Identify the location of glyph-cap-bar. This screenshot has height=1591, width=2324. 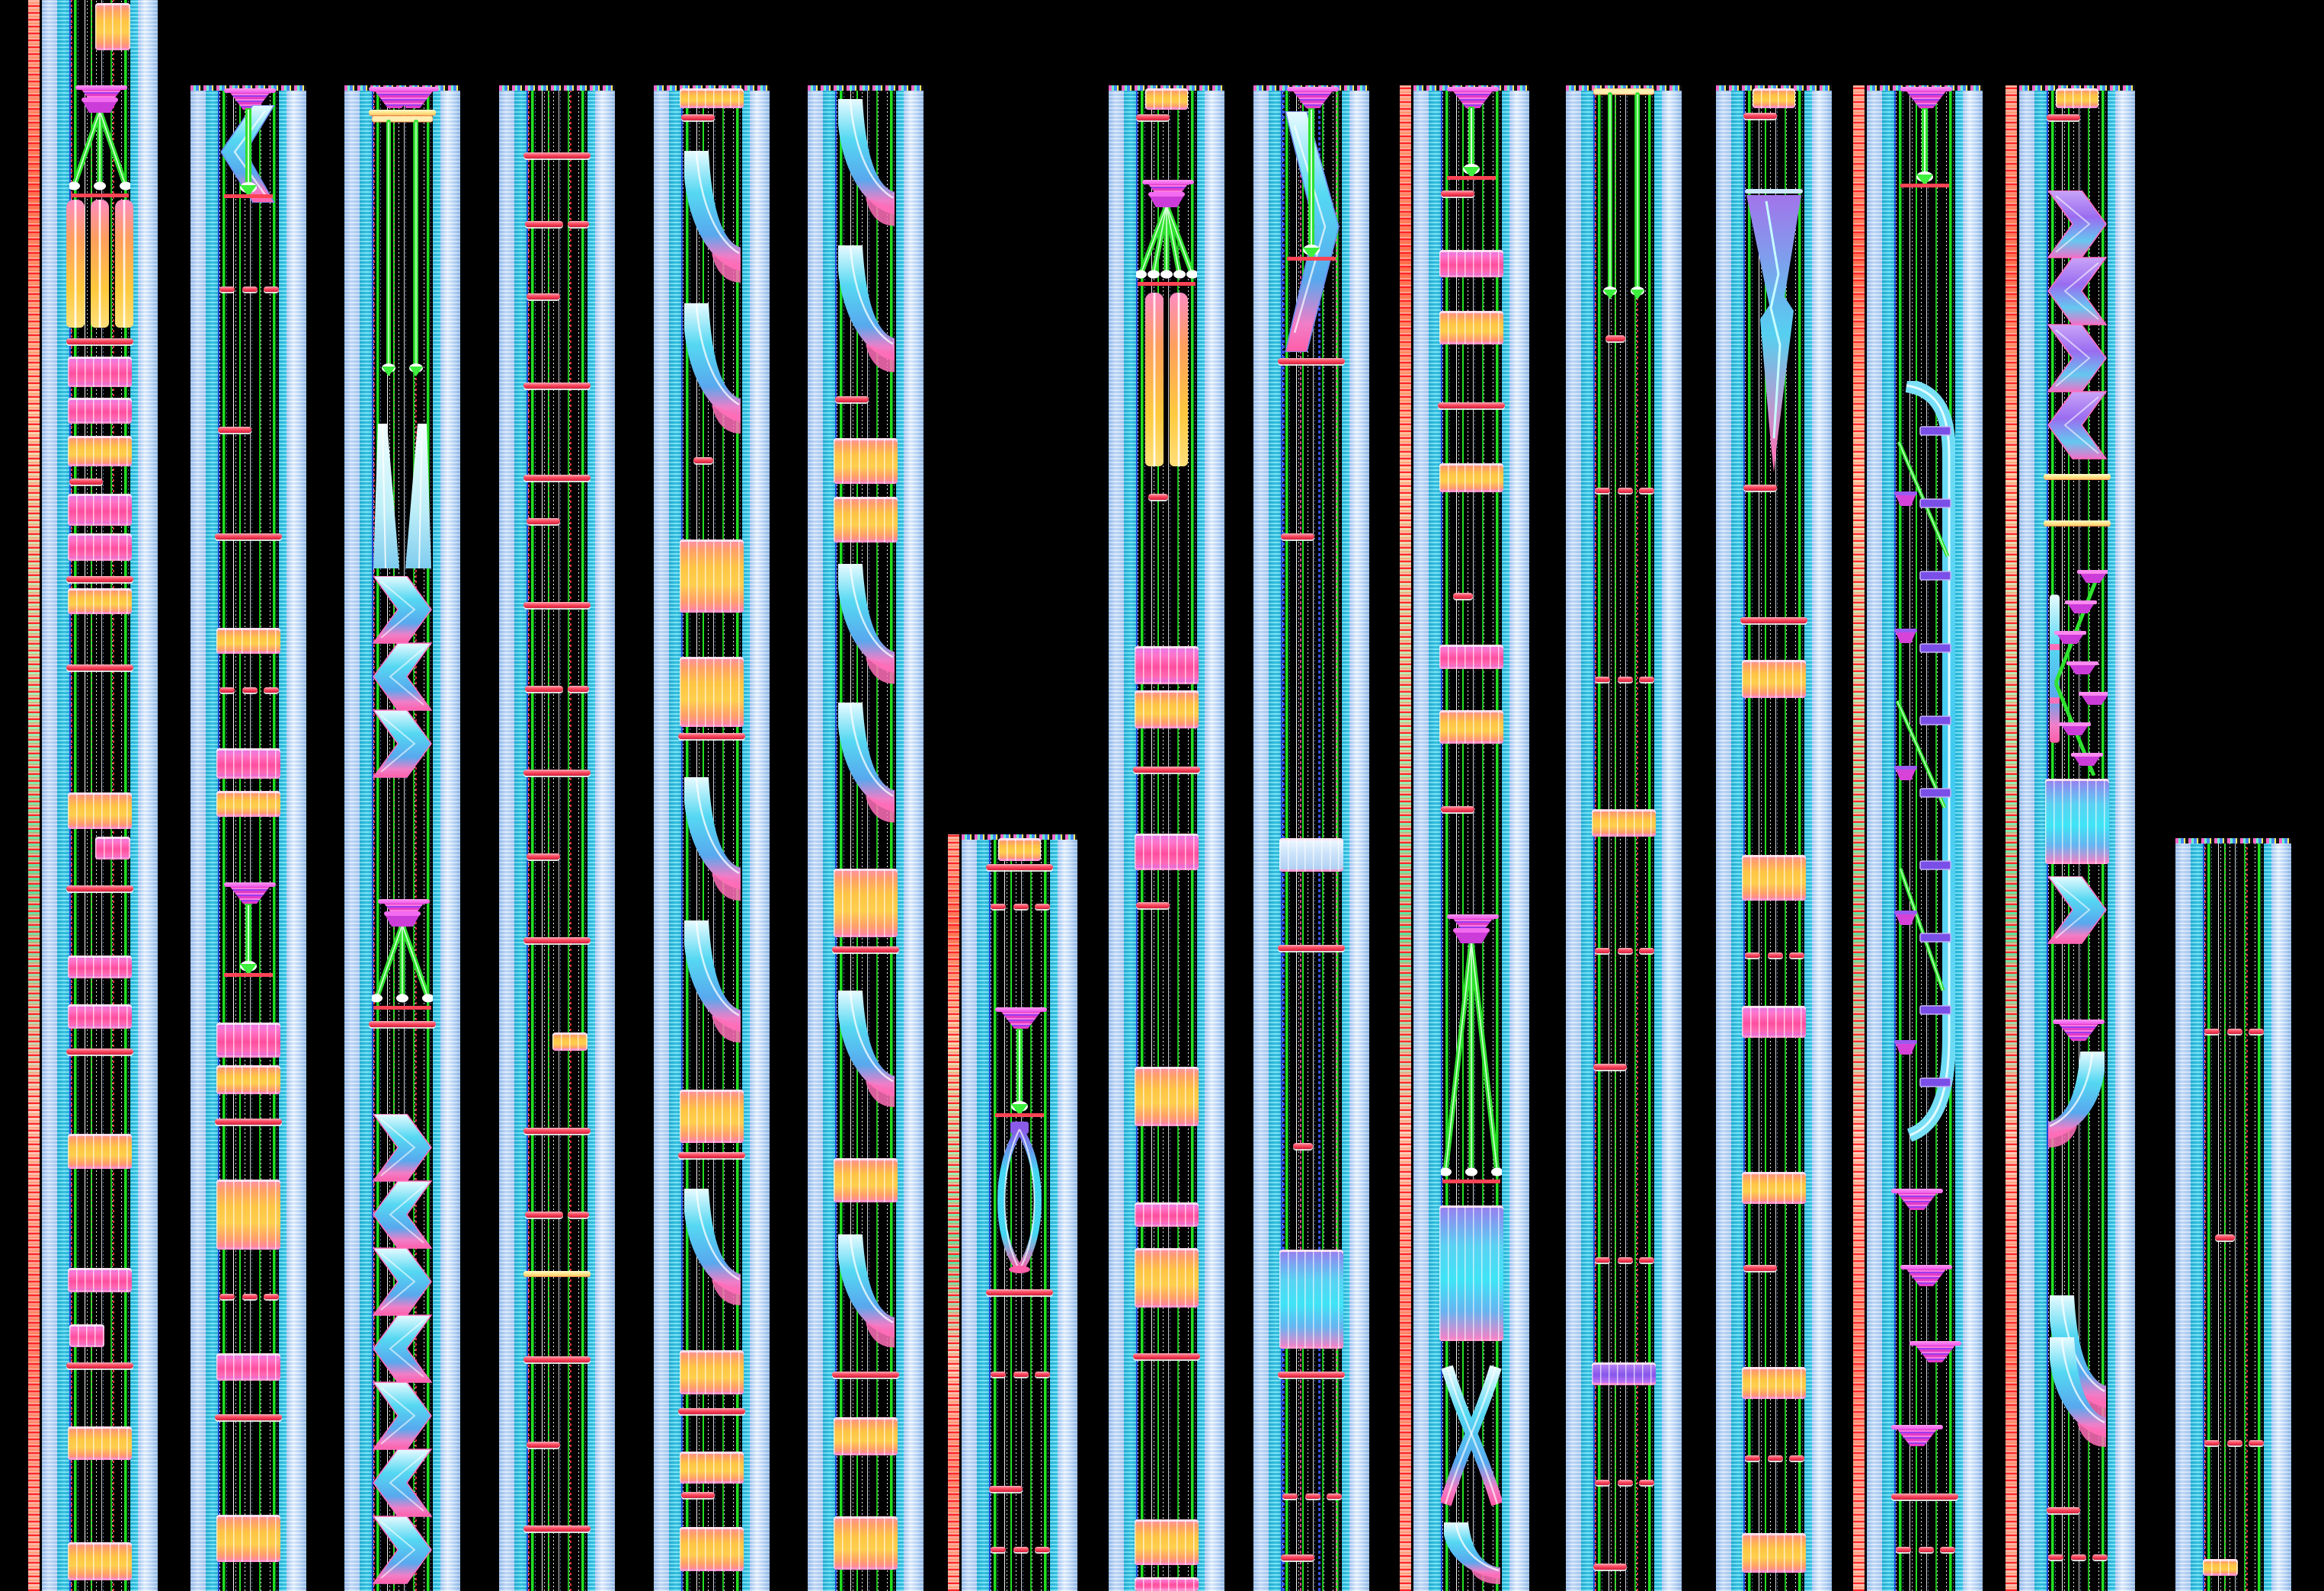
(1926, 89).